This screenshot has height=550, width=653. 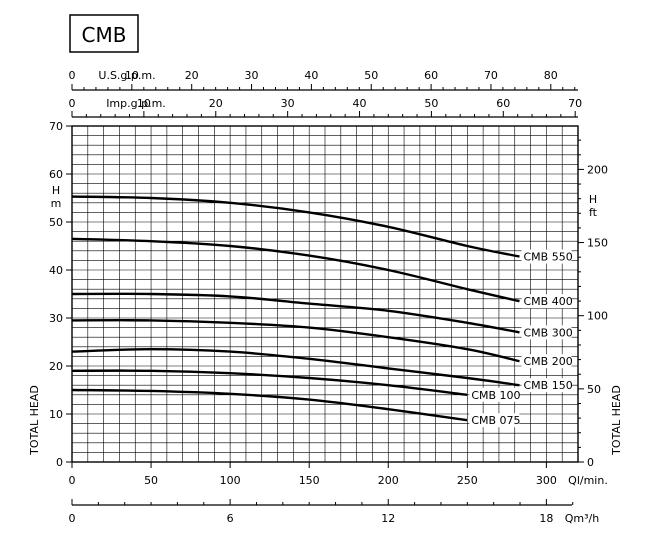 I want to click on us-gpm-tick-label: 20, so click(x=192, y=75).